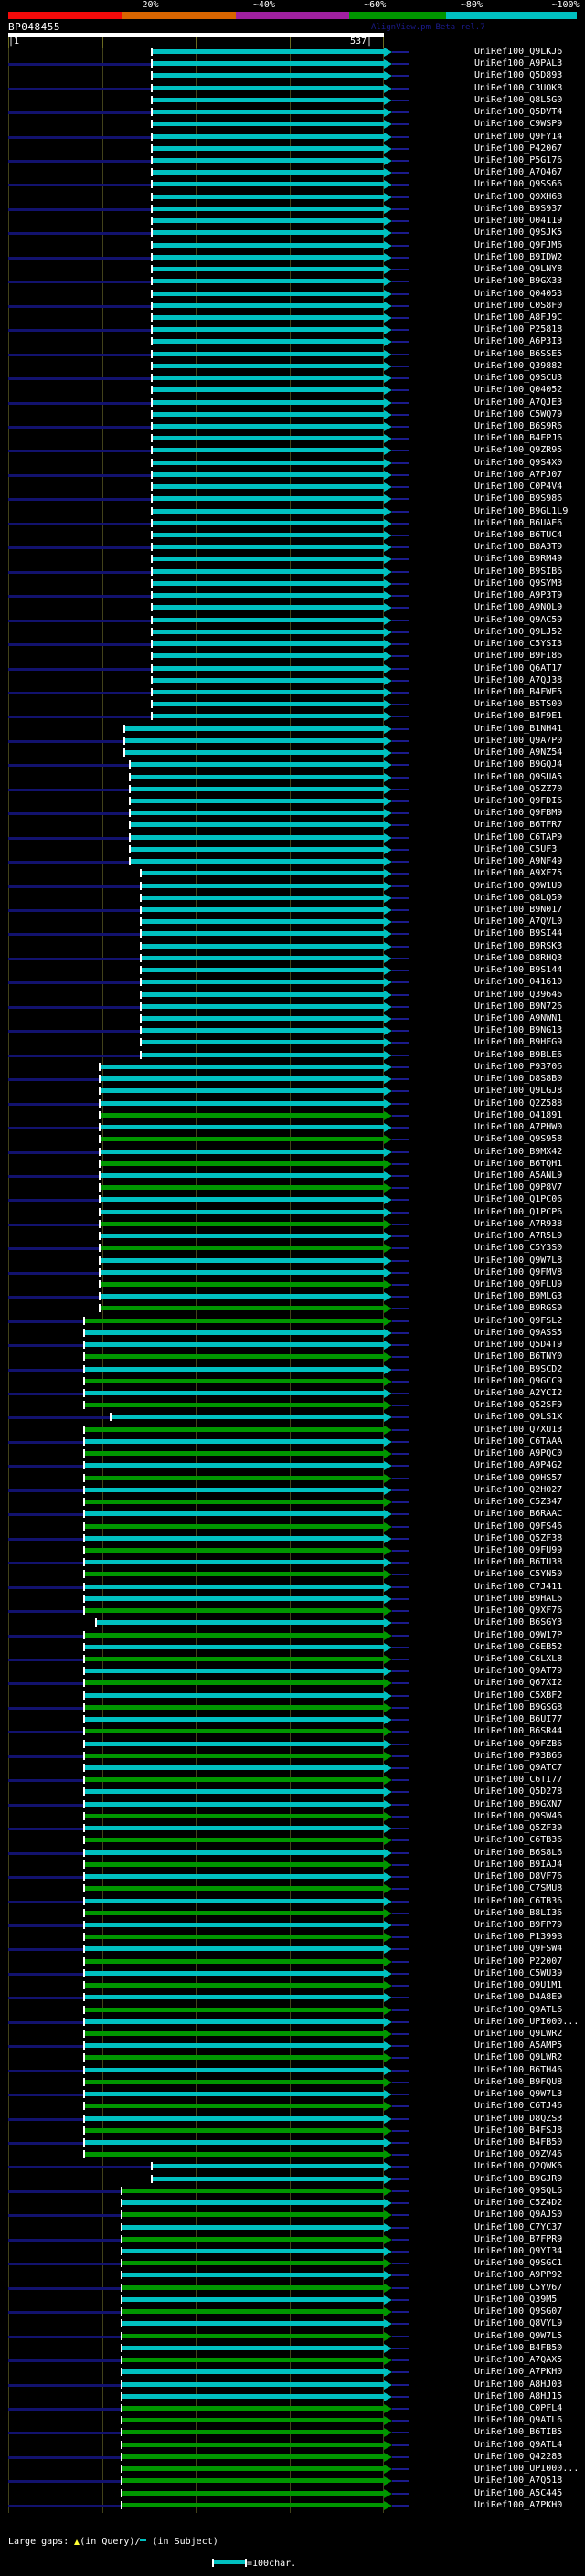 The height and width of the screenshot is (2576, 585). Describe the element at coordinates (518, 656) in the screenshot. I see `hit-accession-label: UniRef100_B9FI86` at that location.